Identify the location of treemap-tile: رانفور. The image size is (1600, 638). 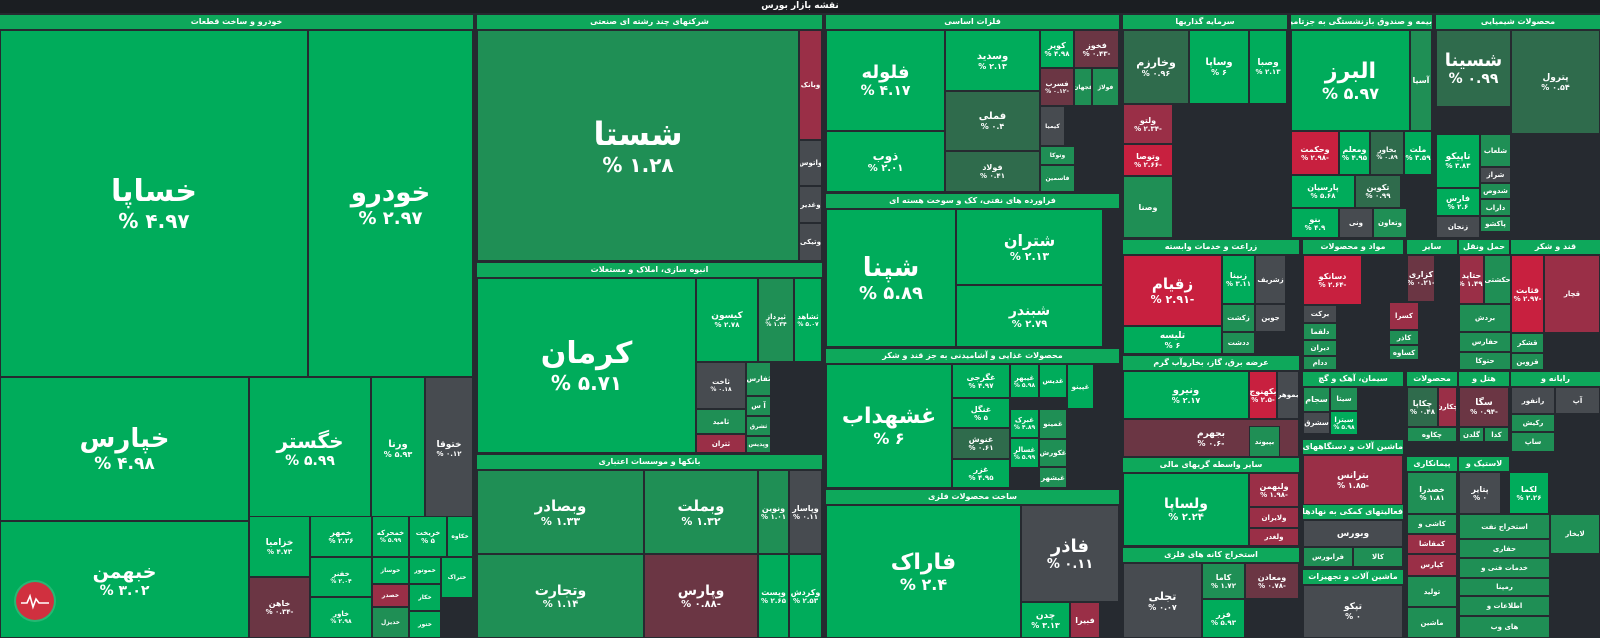
(1533, 400).